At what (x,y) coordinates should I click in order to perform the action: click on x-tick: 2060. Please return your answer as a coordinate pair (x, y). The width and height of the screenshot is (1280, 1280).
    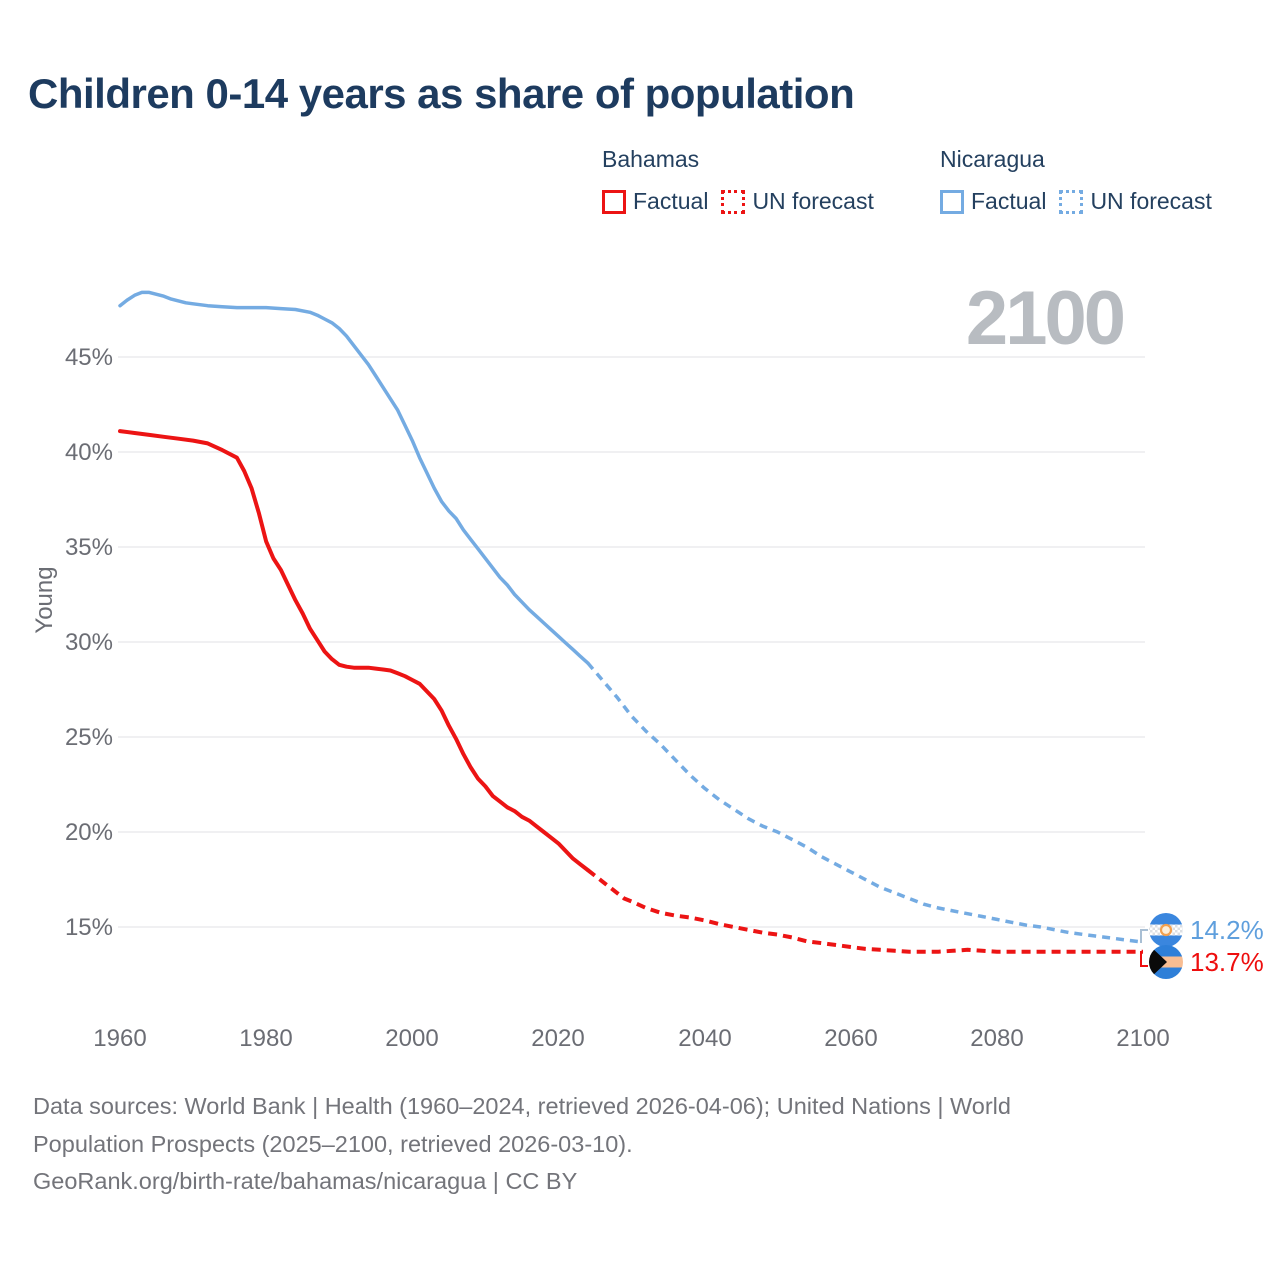
    Looking at the image, I should click on (850, 1038).